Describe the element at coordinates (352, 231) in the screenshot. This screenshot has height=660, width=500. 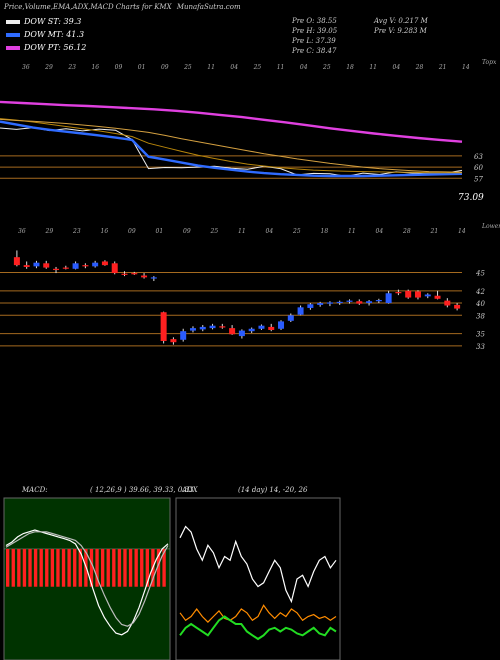
I see `candle-x-tick: 11` at that location.